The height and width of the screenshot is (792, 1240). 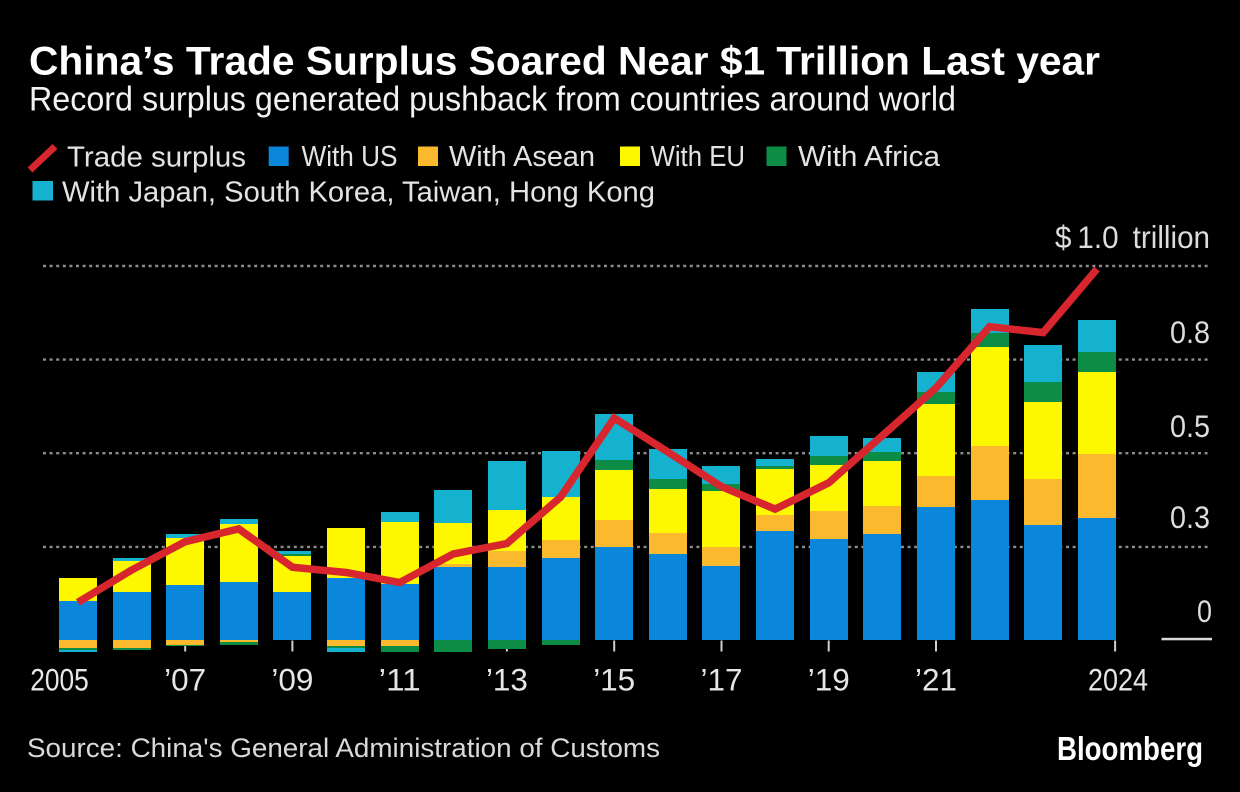 What do you see at coordinates (1190, 426) in the screenshot?
I see `svg-text: 0.5` at bounding box center [1190, 426].